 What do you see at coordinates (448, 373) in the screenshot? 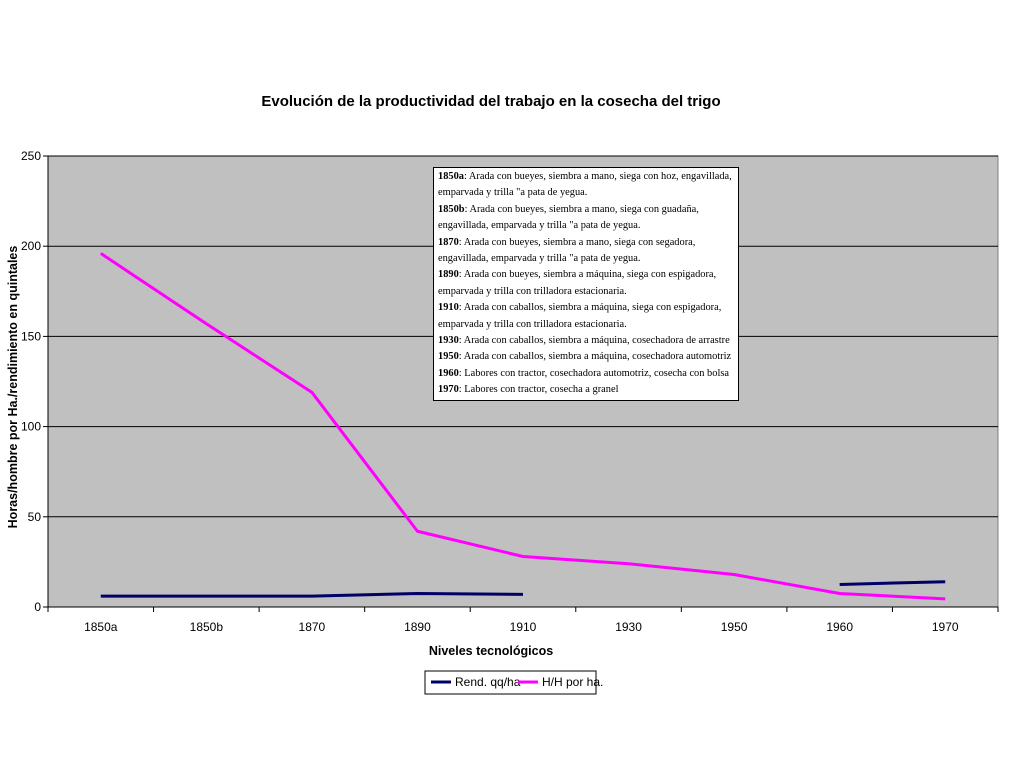
I see `note-key: 1960` at bounding box center [448, 373].